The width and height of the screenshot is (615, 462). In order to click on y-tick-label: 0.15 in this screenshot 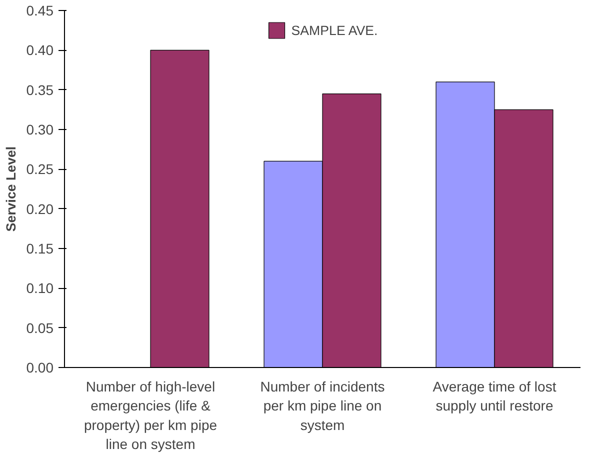, I will do `click(40, 248)`.